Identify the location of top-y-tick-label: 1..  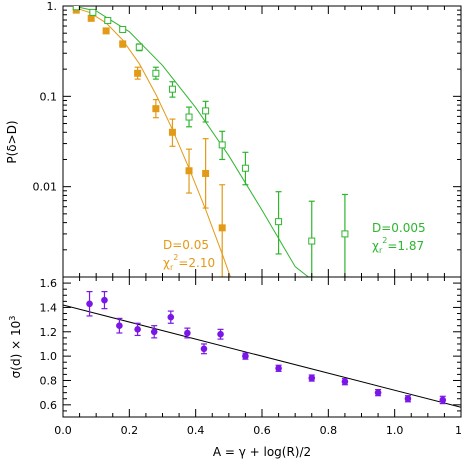
(52, 6).